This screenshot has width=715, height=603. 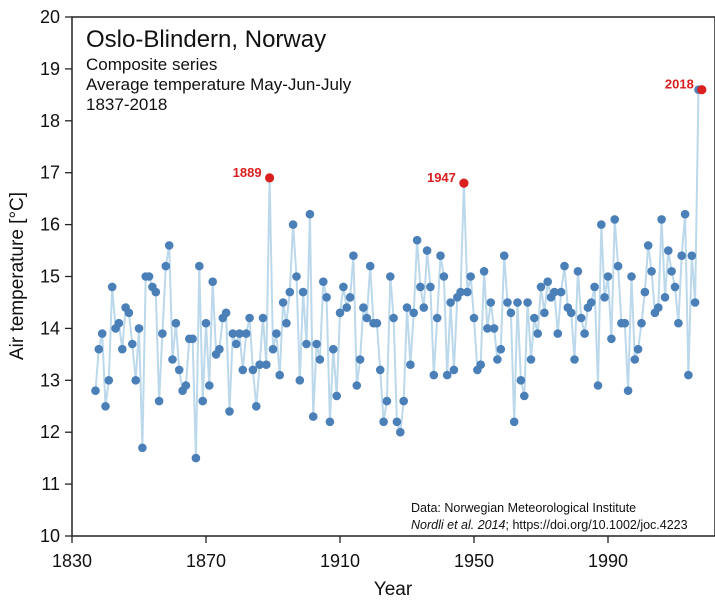 I want to click on data-point-1964, so click(x=521, y=380).